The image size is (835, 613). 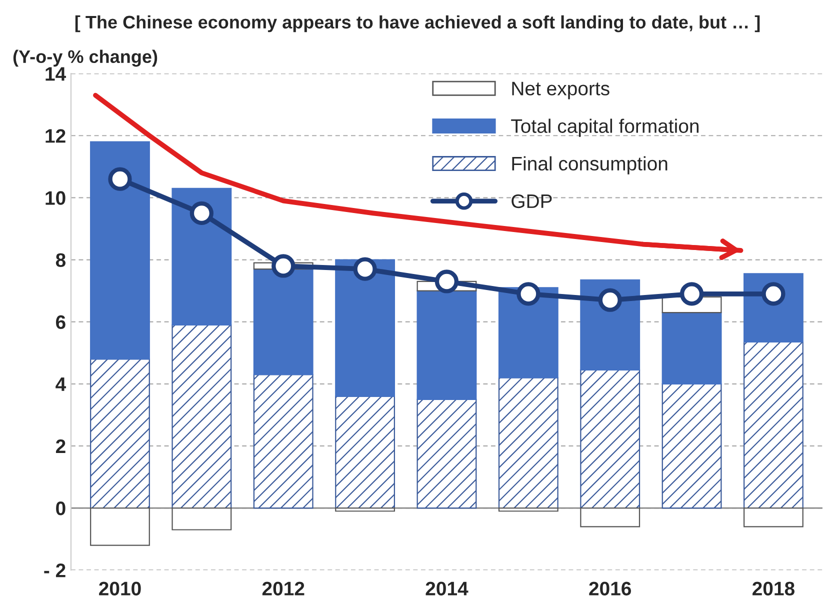 I want to click on legend-label: GDP, so click(x=532, y=201).